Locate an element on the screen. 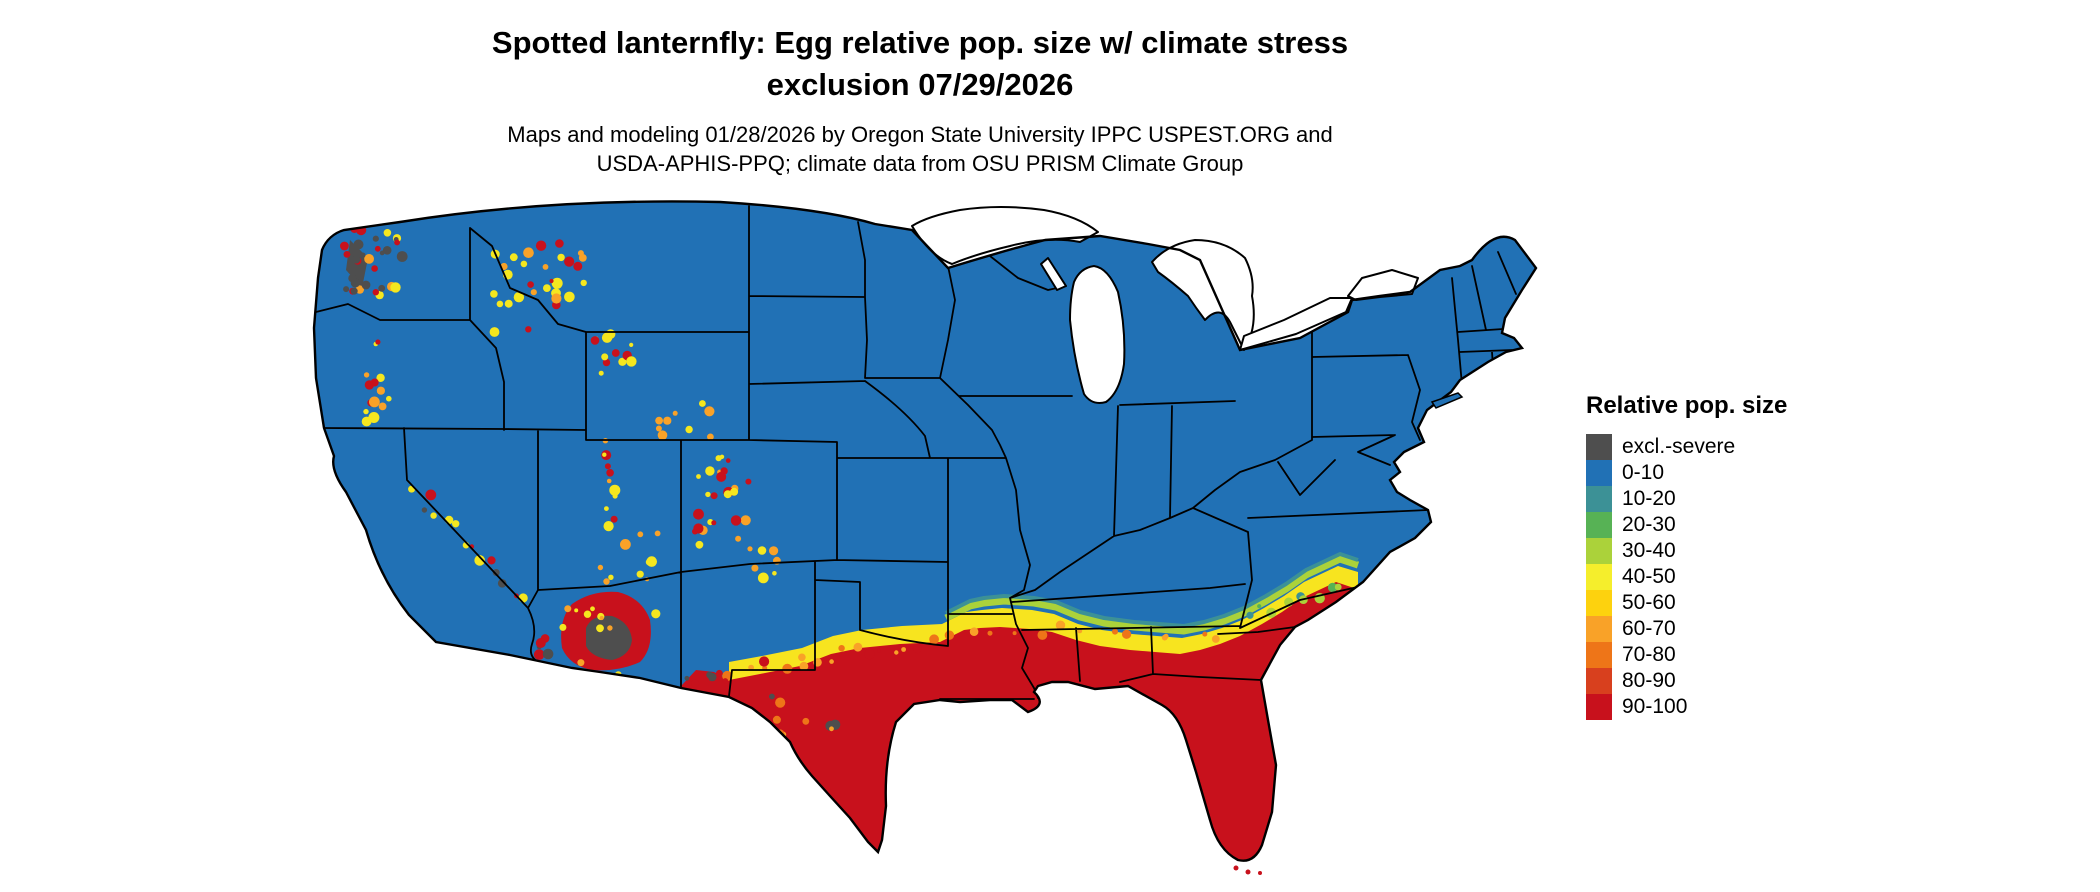 Image resolution: width=2100 pixels, height=892 pixels. legend-title: Relative pop. size is located at coordinates (1687, 405).